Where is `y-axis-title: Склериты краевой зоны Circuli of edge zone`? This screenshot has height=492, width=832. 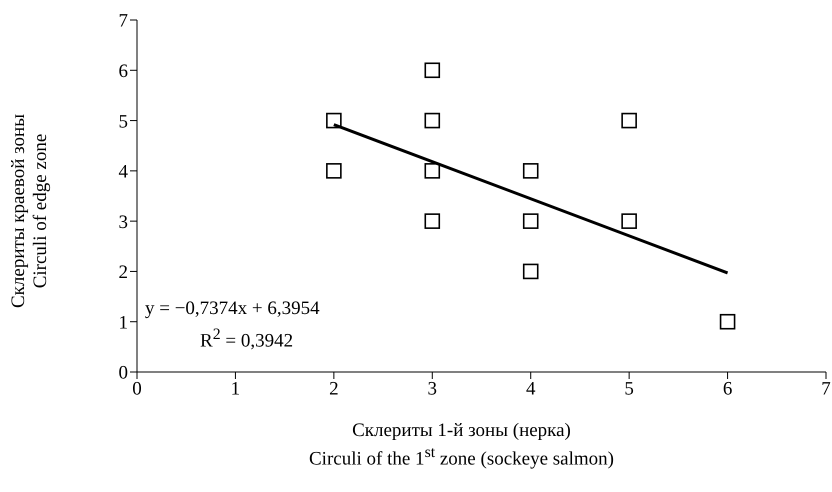
y-axis-title: Склериты краевой зоны Circuli of edge zone is located at coordinates (30, 211).